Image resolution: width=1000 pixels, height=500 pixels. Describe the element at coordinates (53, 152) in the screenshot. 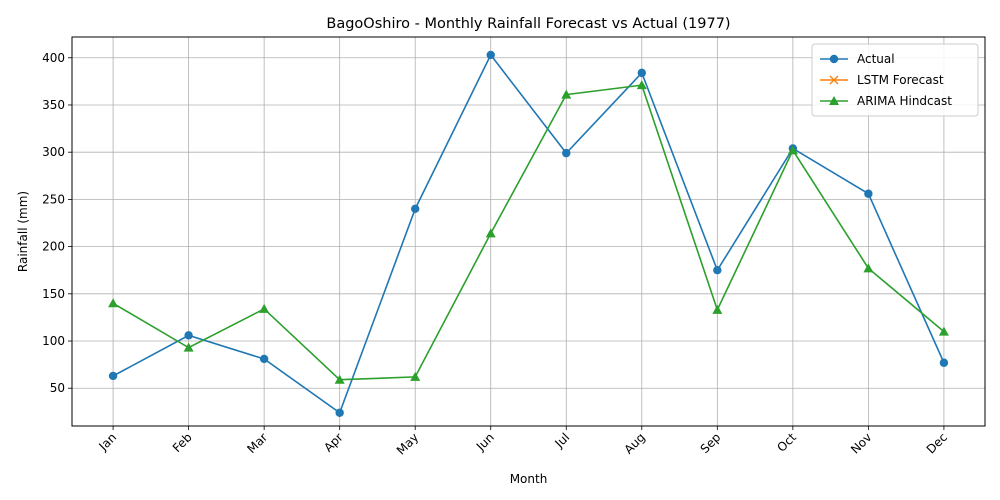

I see `y-tick-label: 300` at that location.